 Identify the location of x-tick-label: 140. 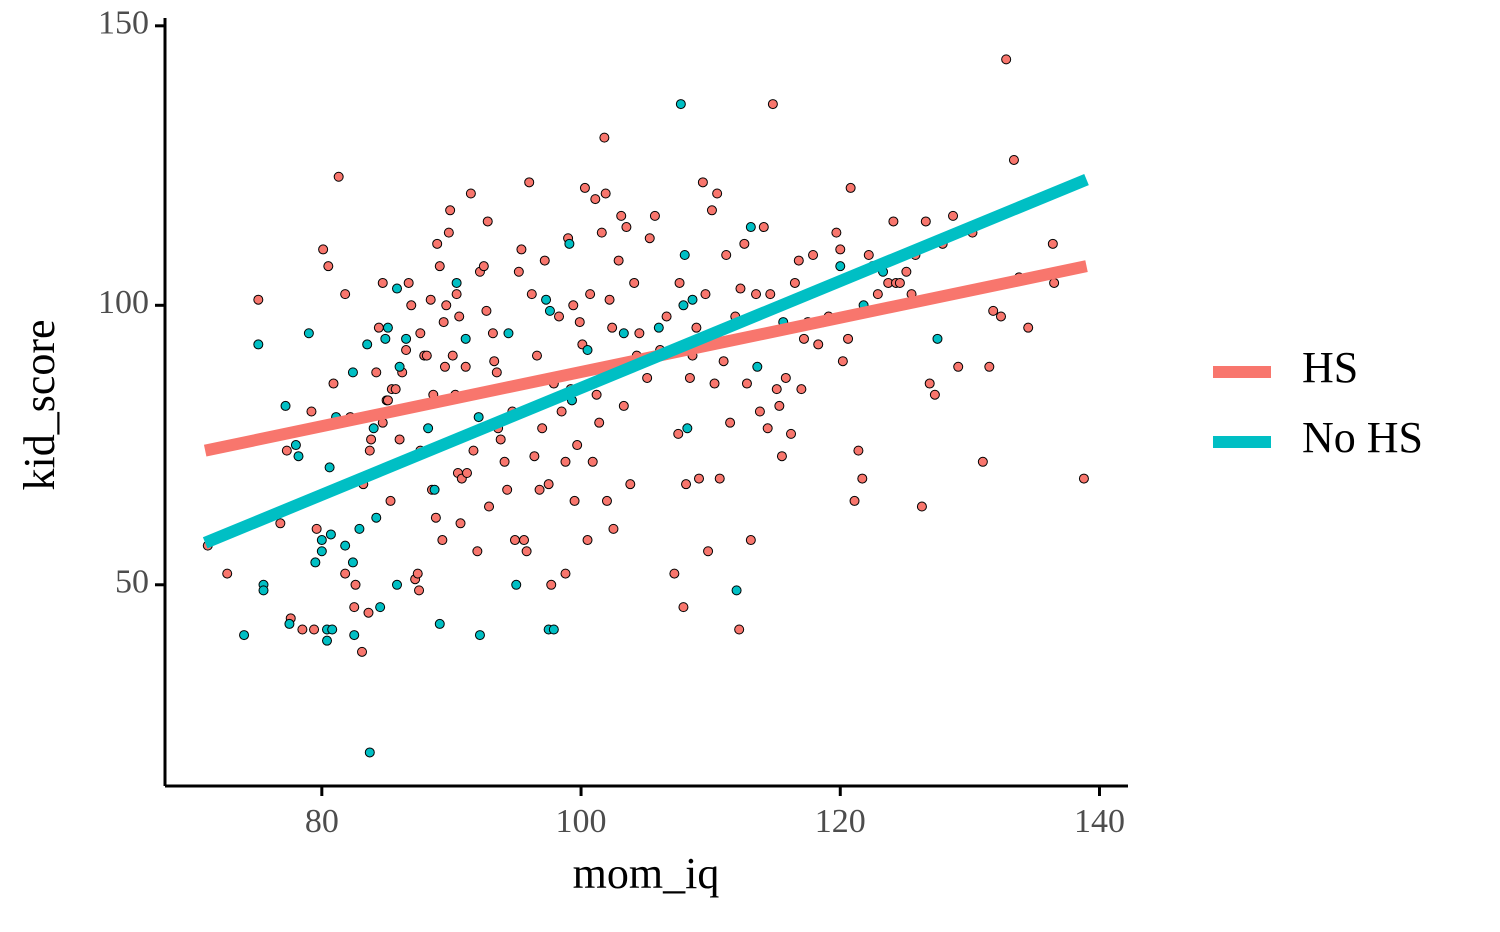
(1099, 821).